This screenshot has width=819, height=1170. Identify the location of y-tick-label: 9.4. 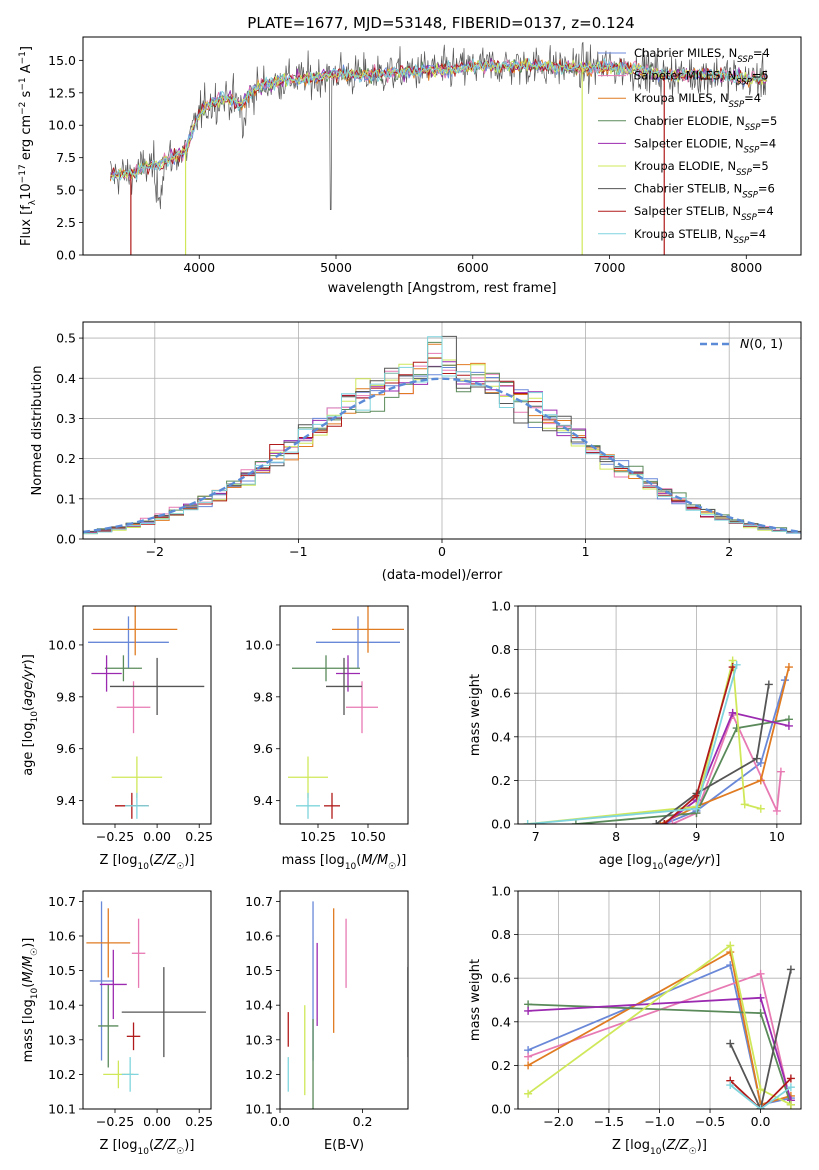
(66, 800).